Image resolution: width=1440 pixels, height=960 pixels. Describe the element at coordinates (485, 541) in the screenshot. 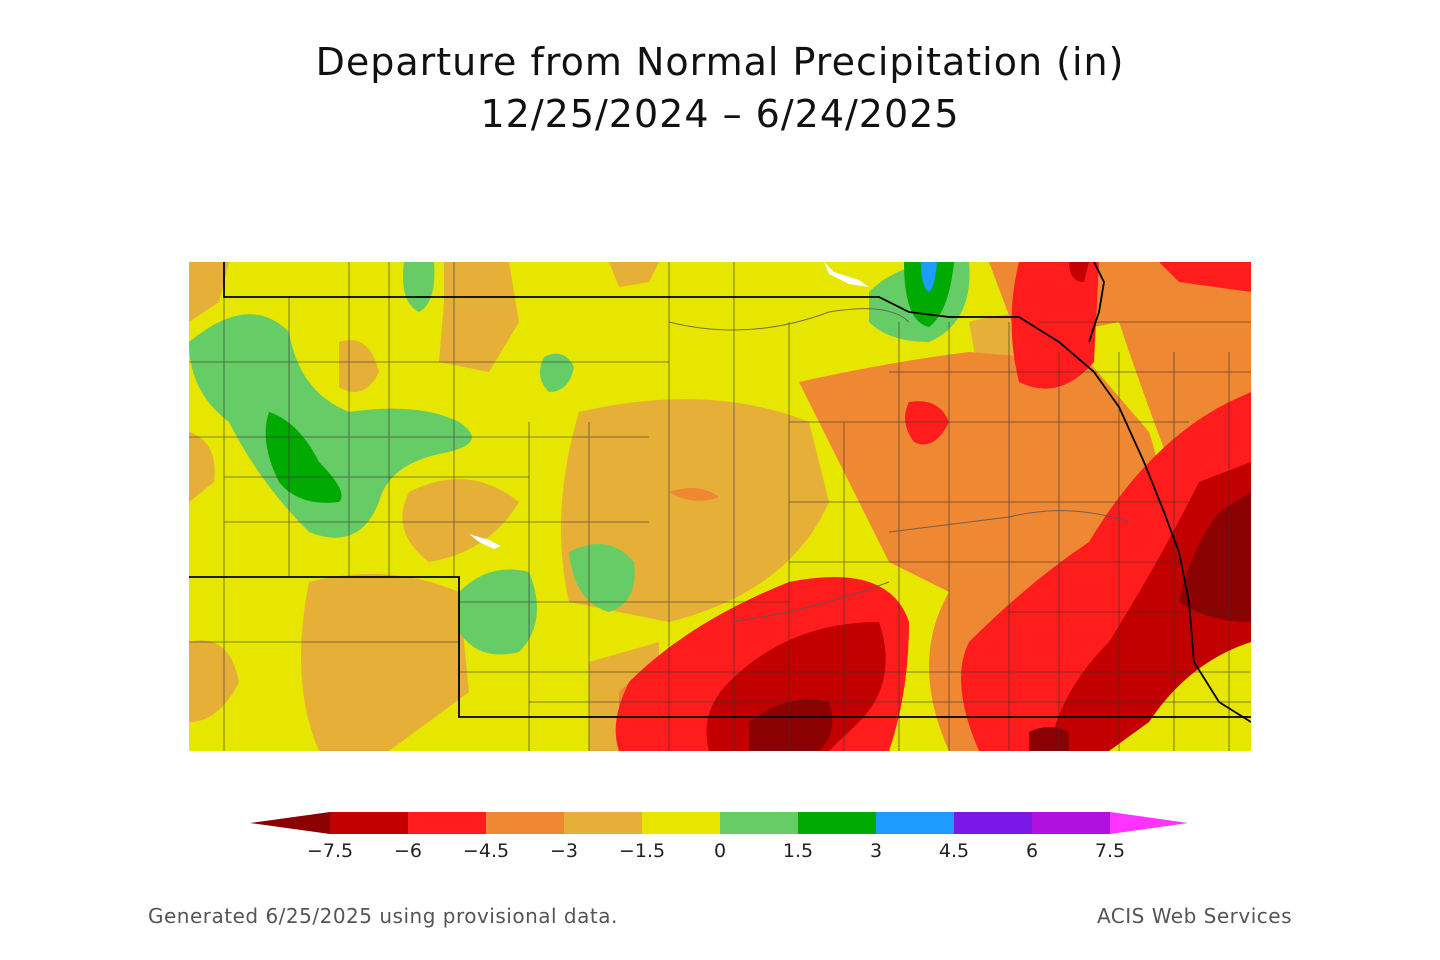

I see `lake-shape` at that location.